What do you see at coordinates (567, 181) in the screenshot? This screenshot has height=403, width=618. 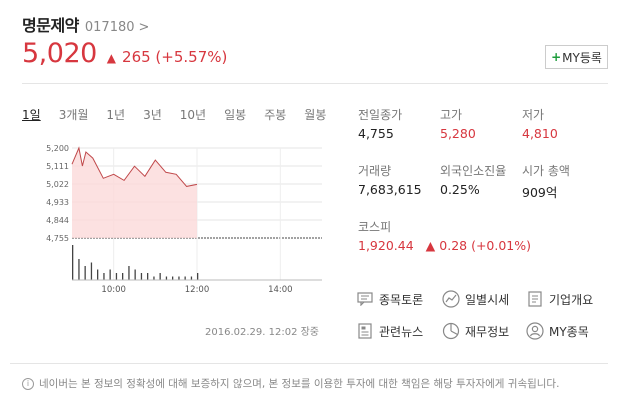 I see `stat-market-cap: 시가 총액 909억` at bounding box center [567, 181].